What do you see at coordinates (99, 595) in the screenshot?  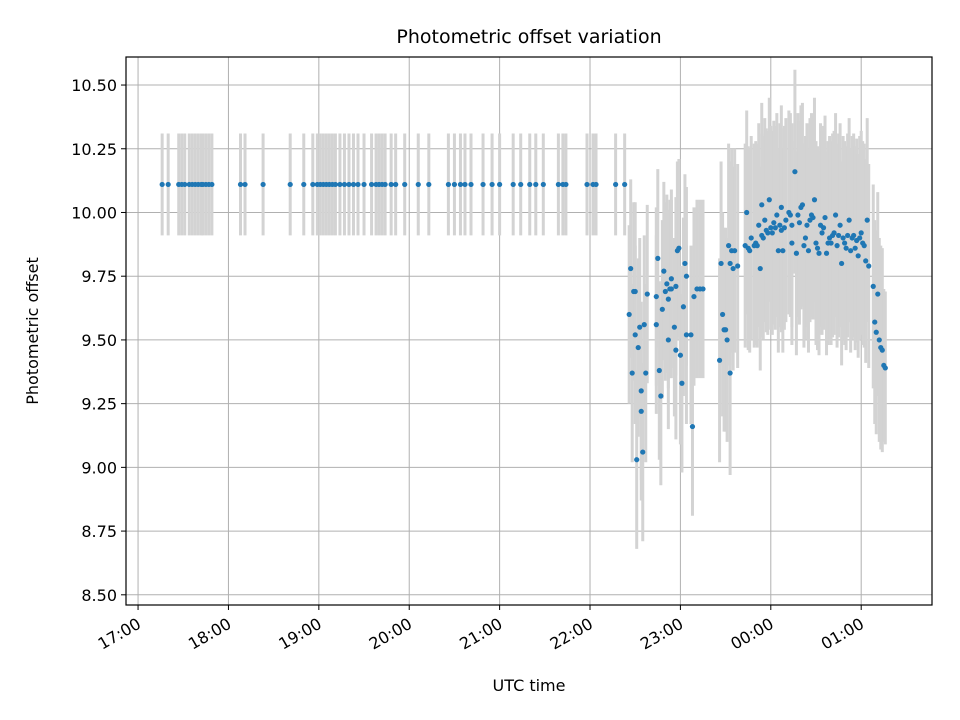 I see `y-tick-label: 8.50` at bounding box center [99, 595].